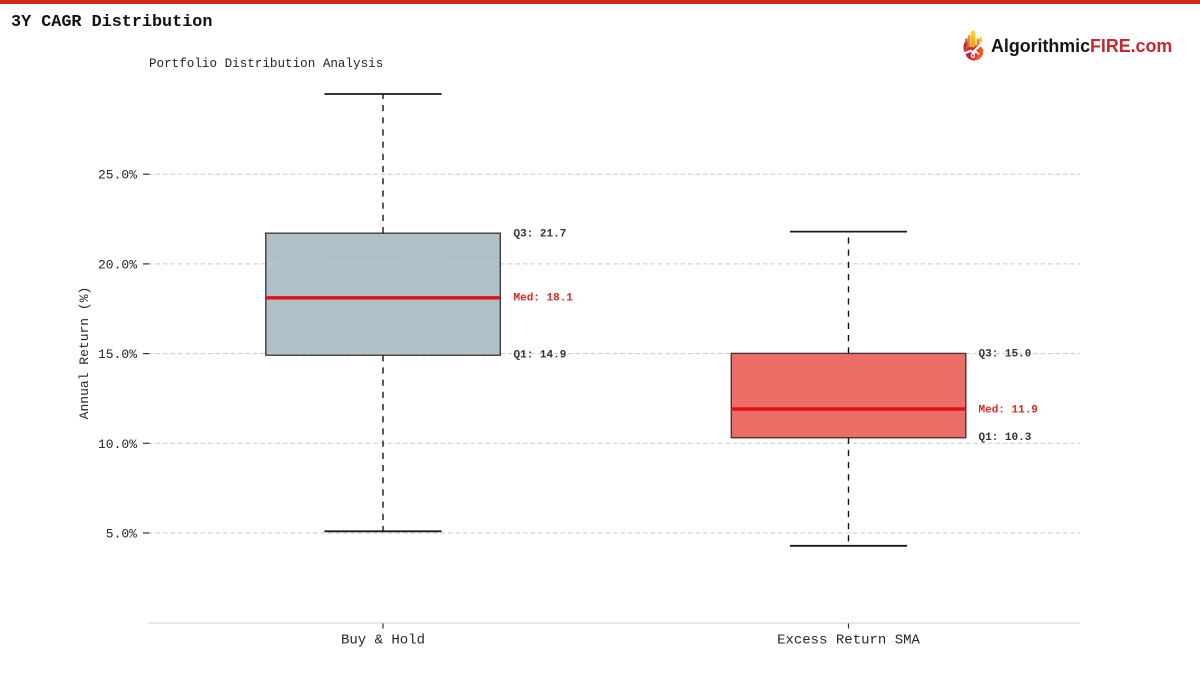 The width and height of the screenshot is (1200, 700). I want to click on svg-text: Annual Return (%), so click(84, 353).